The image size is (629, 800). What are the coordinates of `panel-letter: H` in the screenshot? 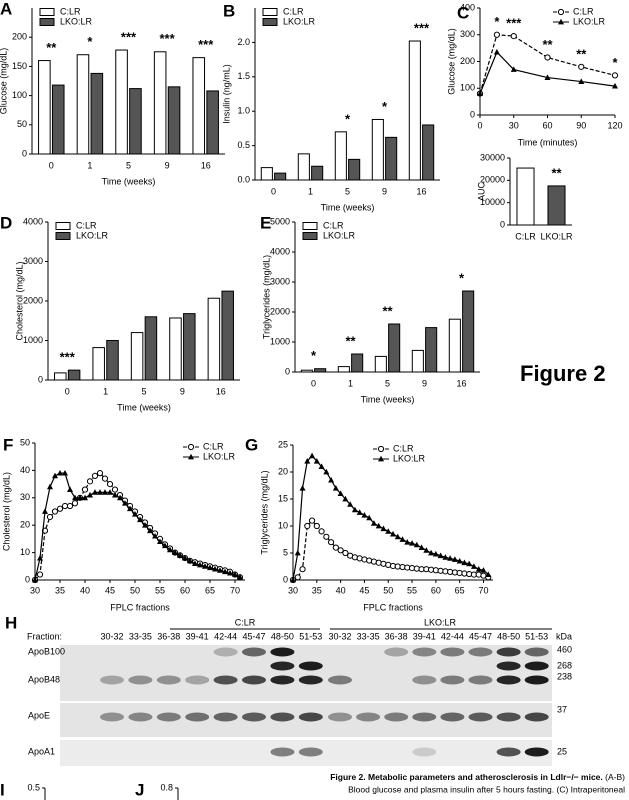 It's located at (11, 622).